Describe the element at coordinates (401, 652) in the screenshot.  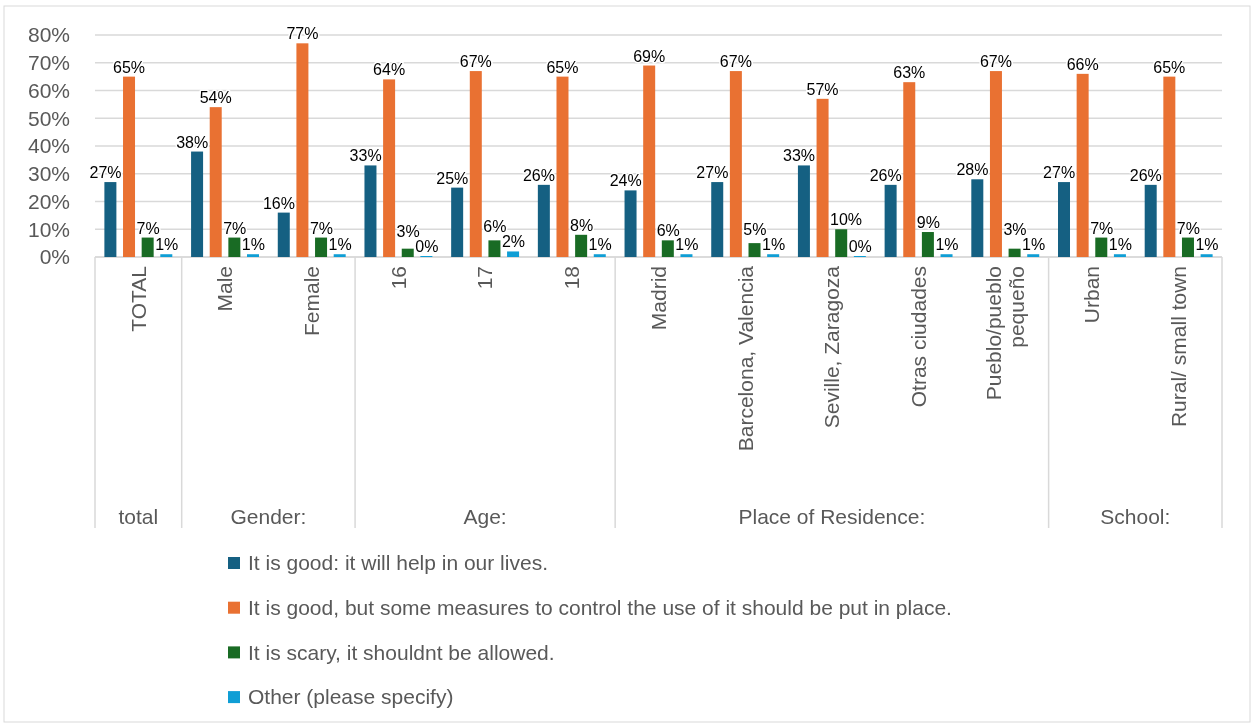
I see `legend-label: It is scary, it shouldnt be allowed.` at that location.